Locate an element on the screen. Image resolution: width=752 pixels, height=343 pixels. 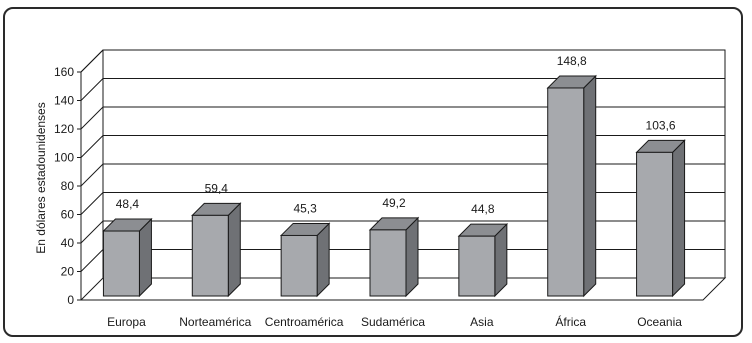
category-label: África is located at coordinates (570, 321).